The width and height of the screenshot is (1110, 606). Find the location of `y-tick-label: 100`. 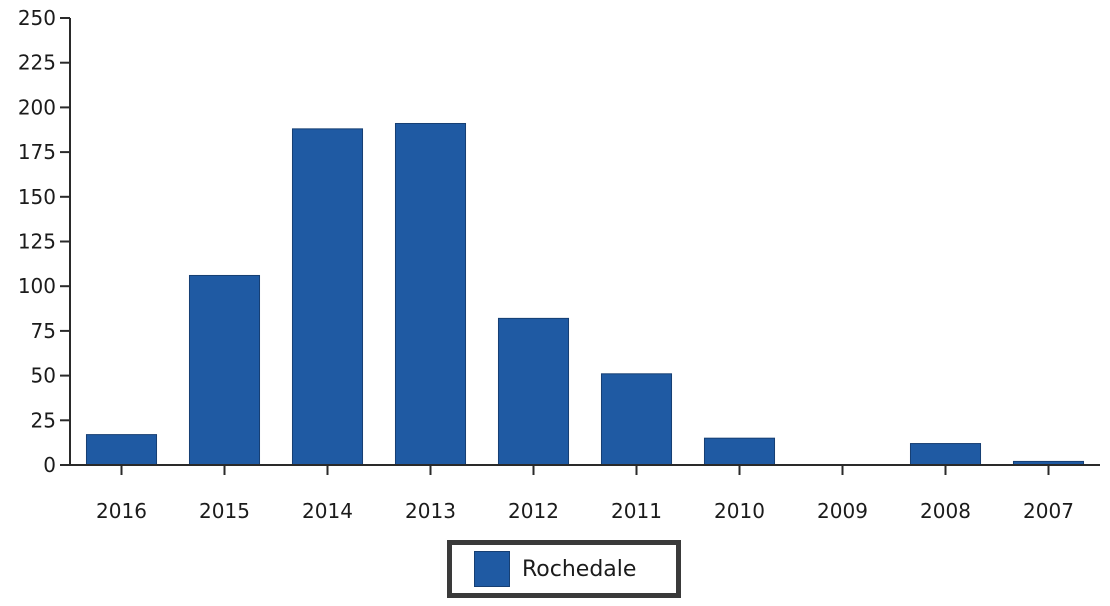

y-tick-label: 100 is located at coordinates (37, 286).